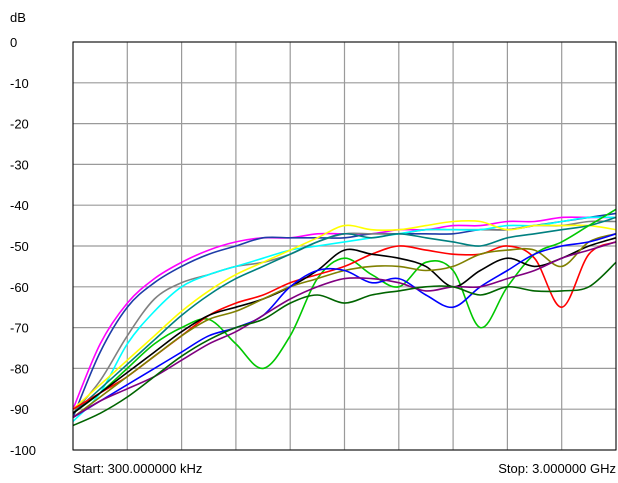  I want to click on y-tick-label: 0, so click(13, 42).